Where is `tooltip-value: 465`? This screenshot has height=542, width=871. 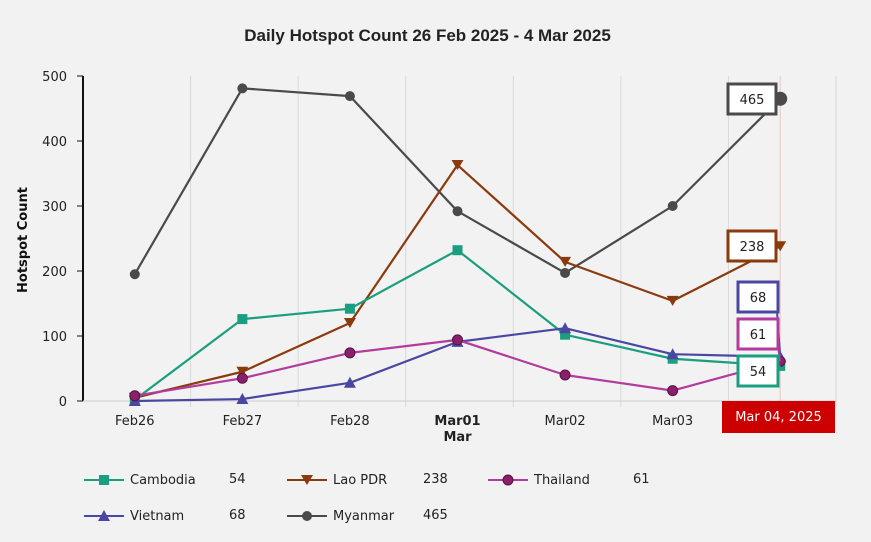 tooltip-value: 465 is located at coordinates (752, 100).